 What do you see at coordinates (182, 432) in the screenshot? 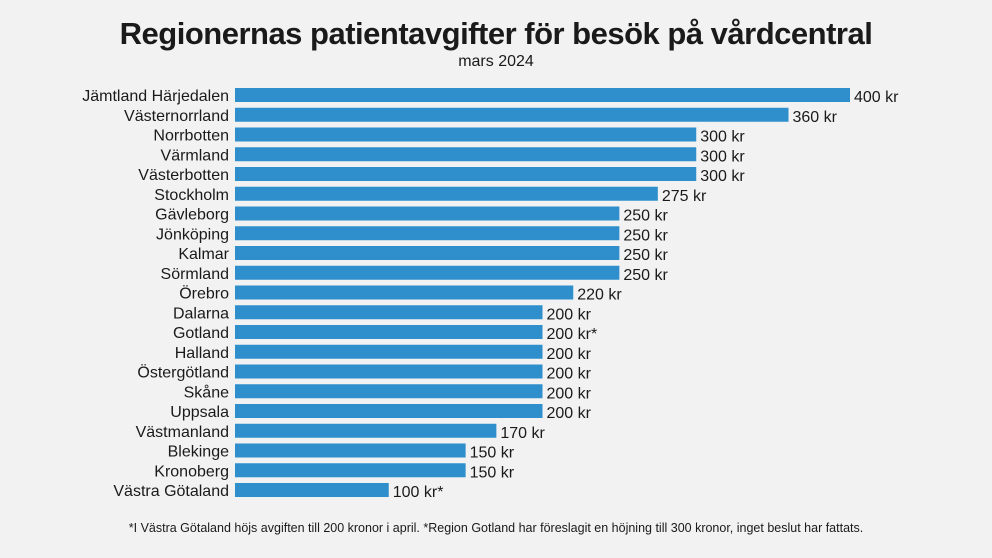
I see `category-label: Västmanland` at bounding box center [182, 432].